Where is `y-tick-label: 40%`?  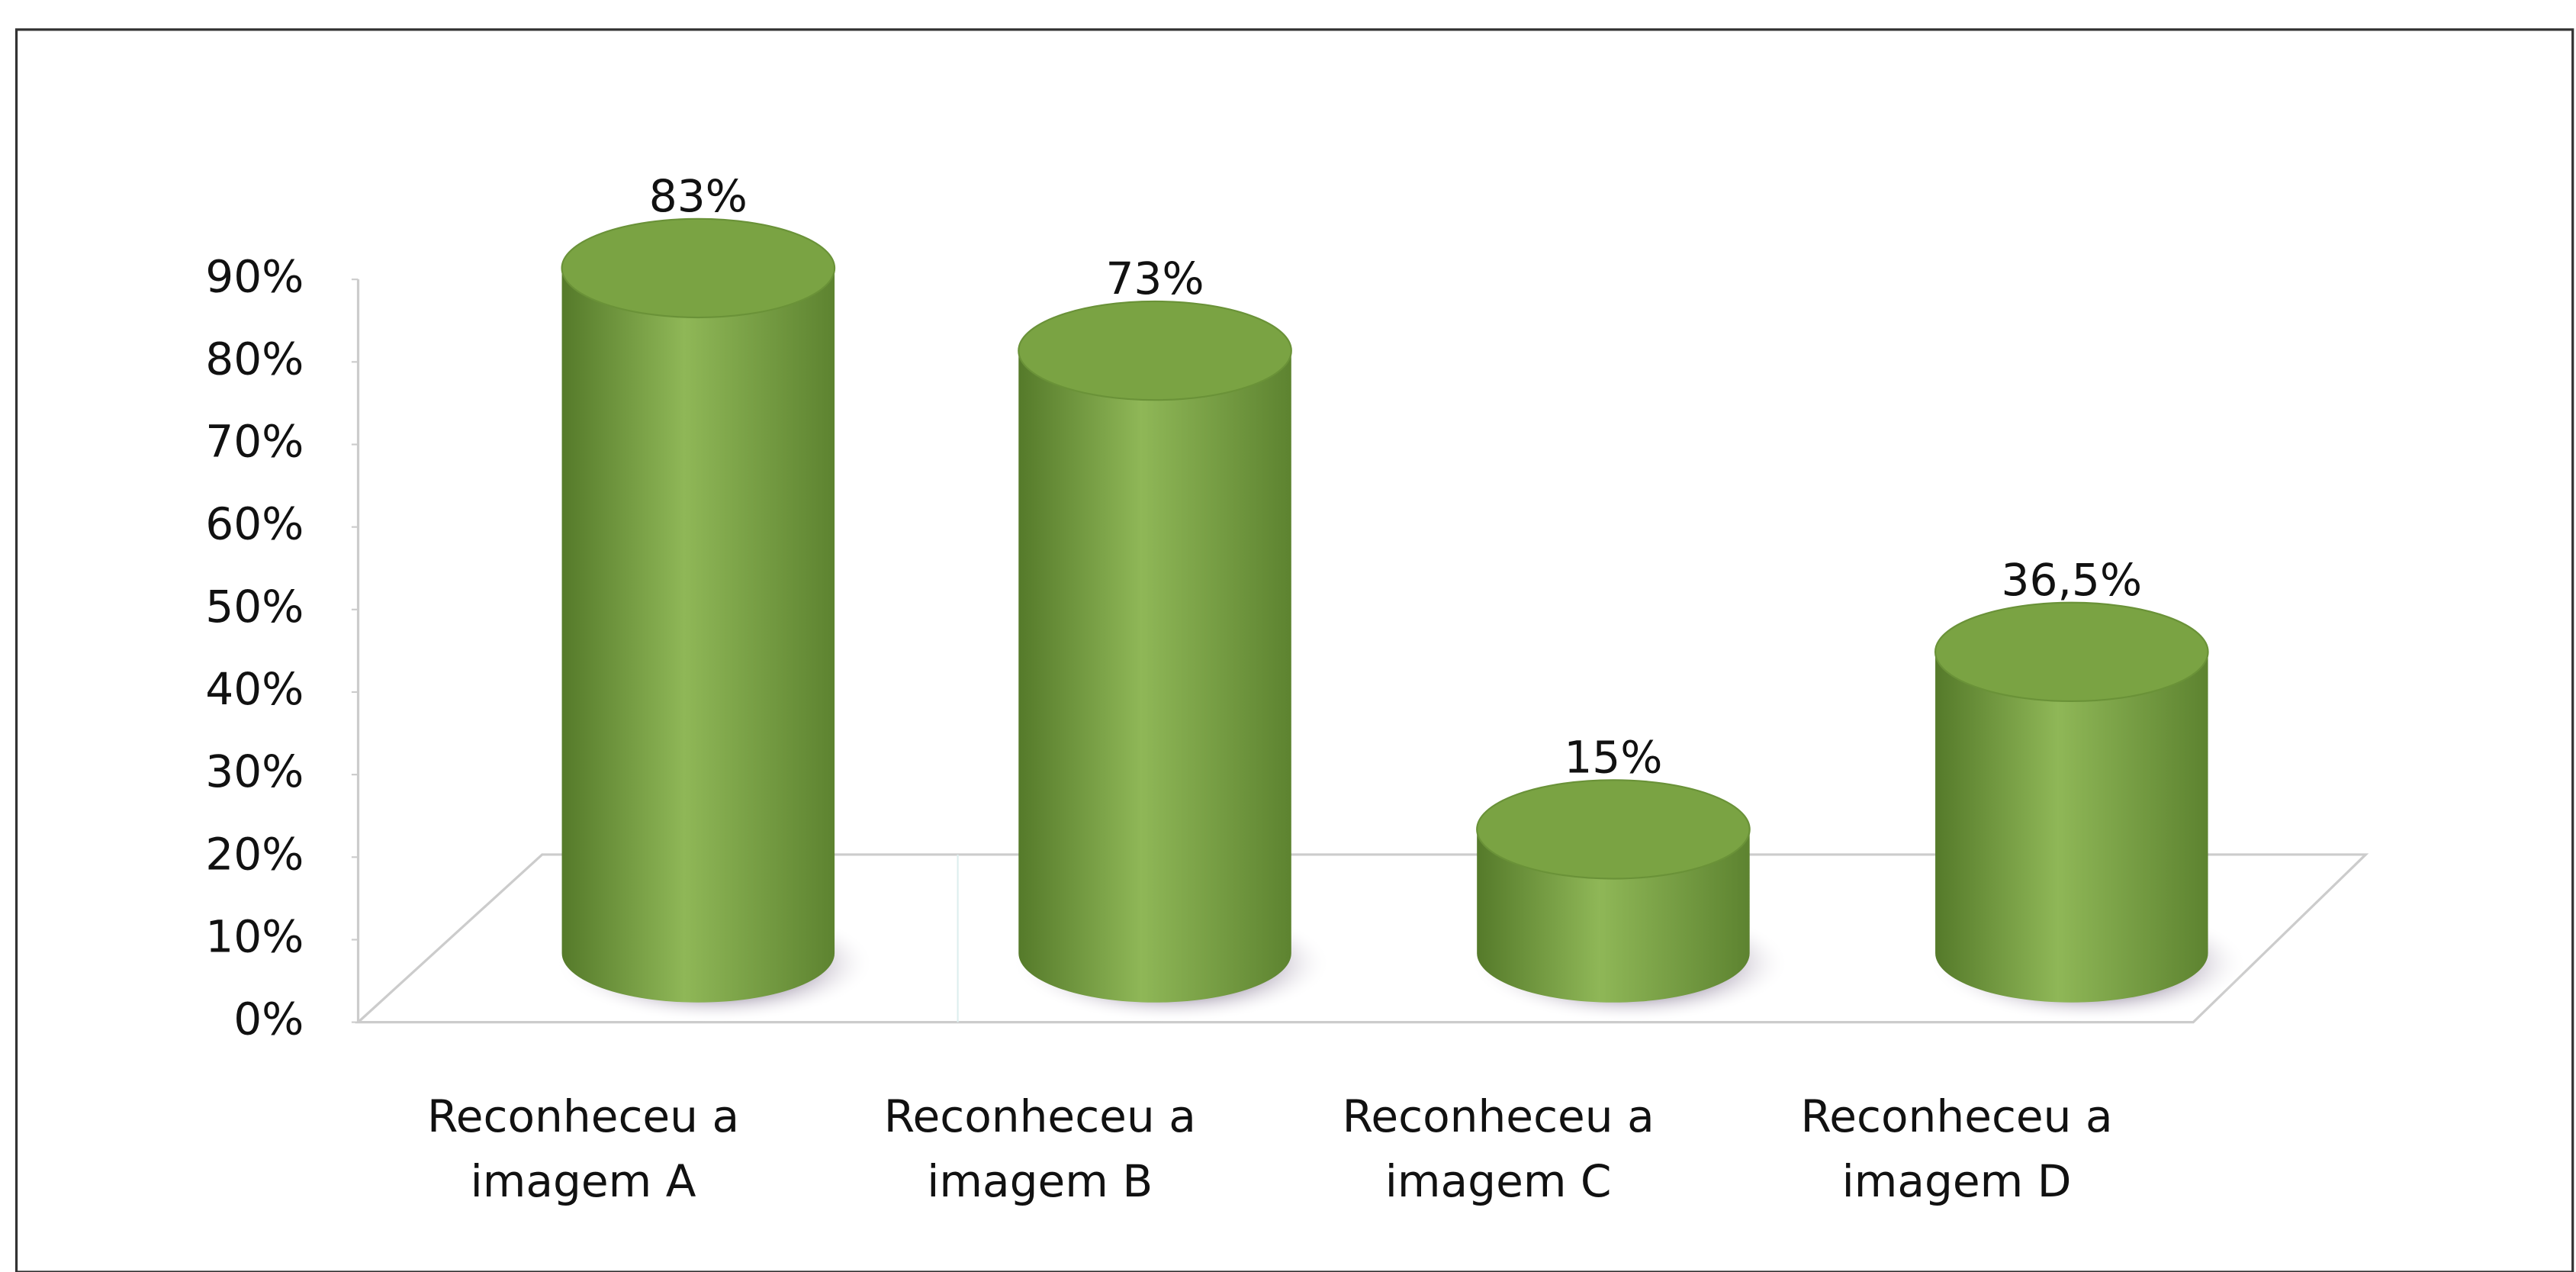 y-tick-label: 40% is located at coordinates (255, 689).